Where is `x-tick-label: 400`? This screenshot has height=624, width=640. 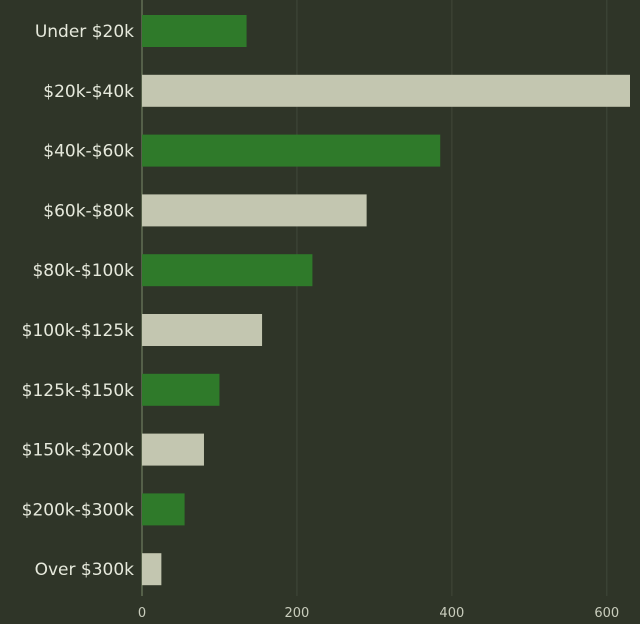
x-tick-label: 400 is located at coordinates (451, 613).